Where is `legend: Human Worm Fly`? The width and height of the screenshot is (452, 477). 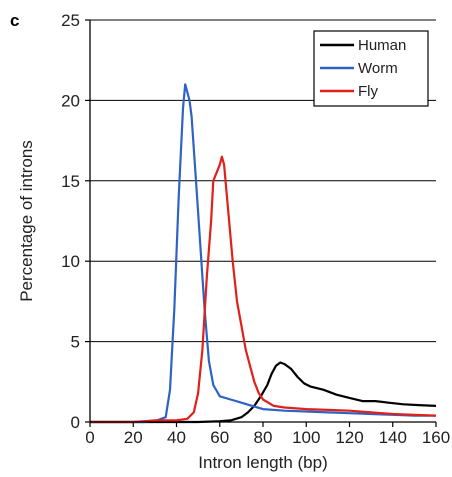 legend: Human Worm Fly is located at coordinates (371, 68).